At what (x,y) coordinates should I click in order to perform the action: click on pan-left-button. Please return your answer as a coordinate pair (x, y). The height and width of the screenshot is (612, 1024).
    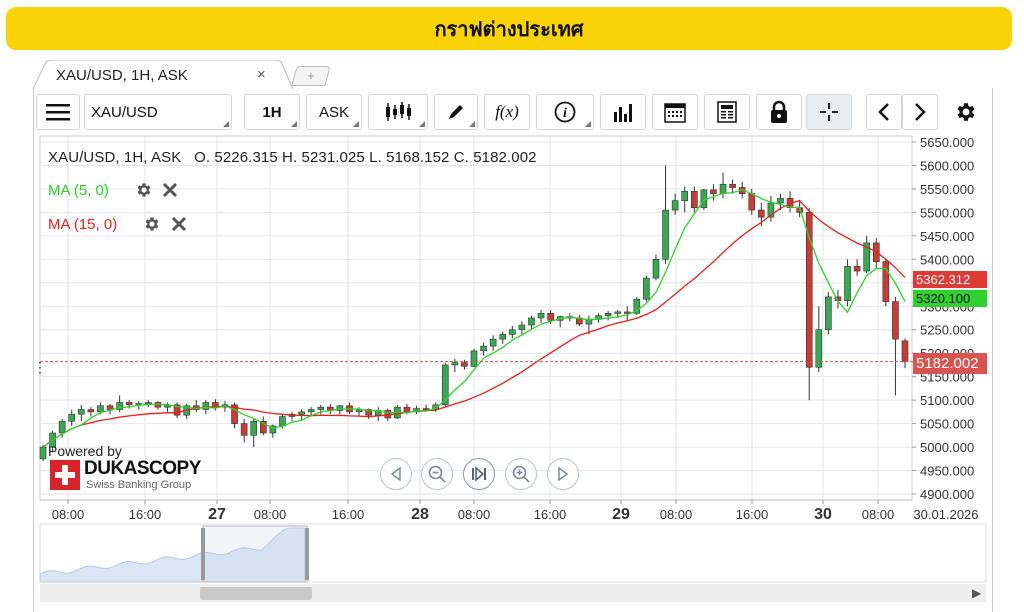
    Looking at the image, I should click on (396, 474).